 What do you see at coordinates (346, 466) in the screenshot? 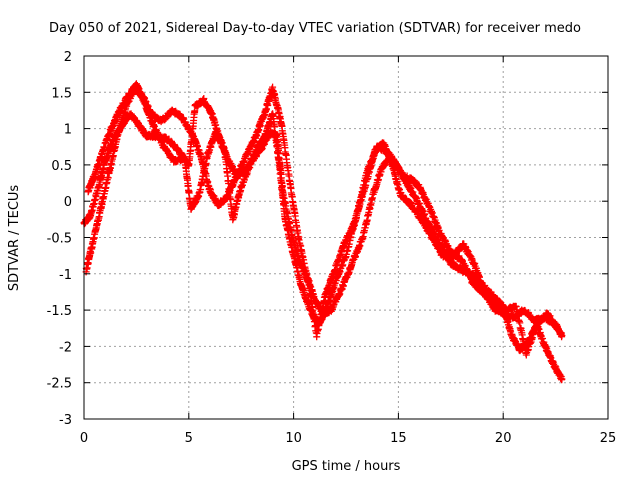
I see `x-axis-label: GPS time / hours` at bounding box center [346, 466].